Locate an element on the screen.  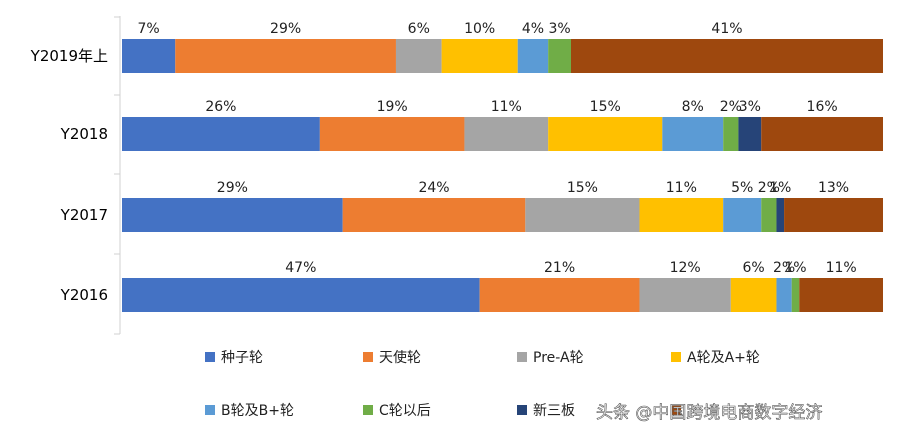
legend-label: Pre-A轮 is located at coordinates (558, 358).